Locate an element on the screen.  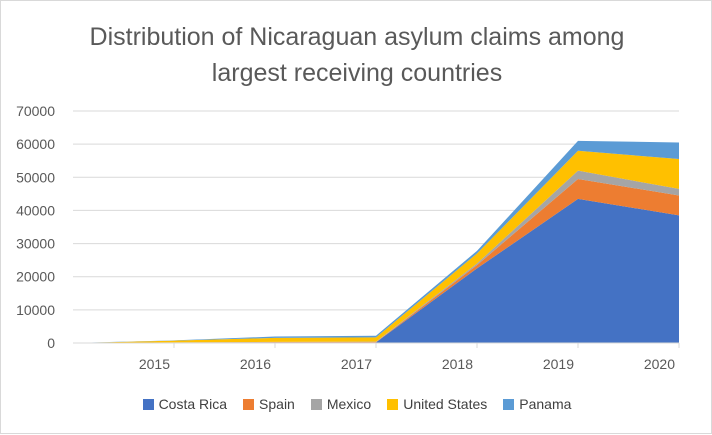
y-tick-label: 60000 is located at coordinates (35, 144).